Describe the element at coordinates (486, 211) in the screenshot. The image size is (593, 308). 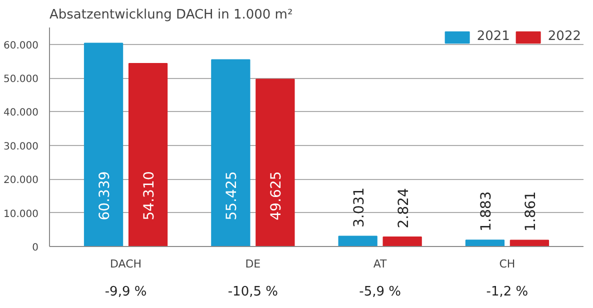
I see `data-label: 1.883` at that location.